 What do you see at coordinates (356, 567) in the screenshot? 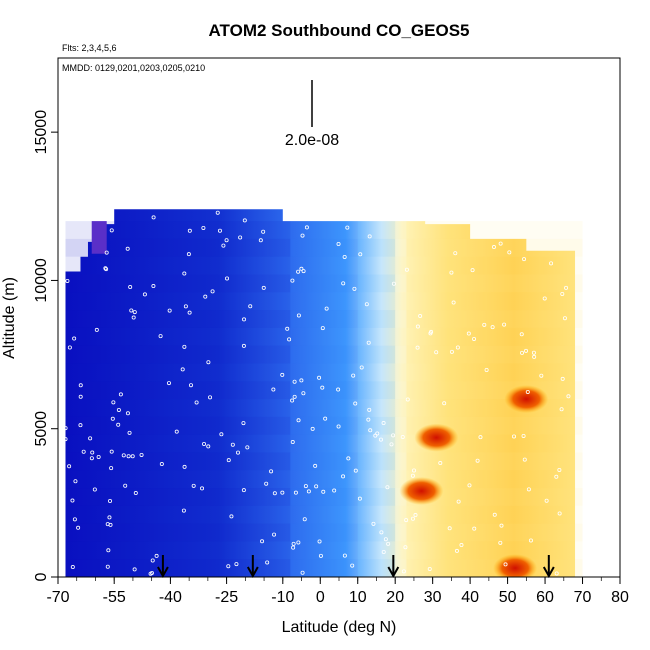
I see `flight-arrows` at bounding box center [356, 567].